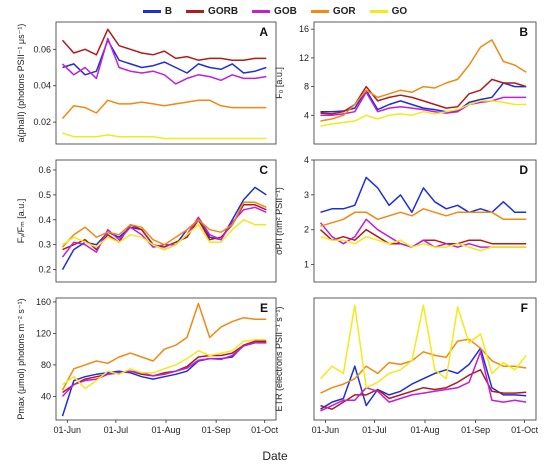 Image resolution: width=550 pixels, height=467 pixels. What do you see at coordinates (46, 365) in the screenshot?
I see `y-tick-label: 80` at bounding box center [46, 365].